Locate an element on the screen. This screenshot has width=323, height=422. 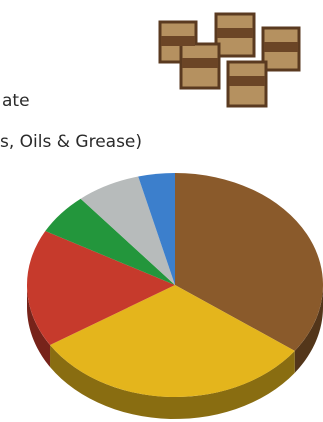
boxes-icon is located at coordinates (229, 60).